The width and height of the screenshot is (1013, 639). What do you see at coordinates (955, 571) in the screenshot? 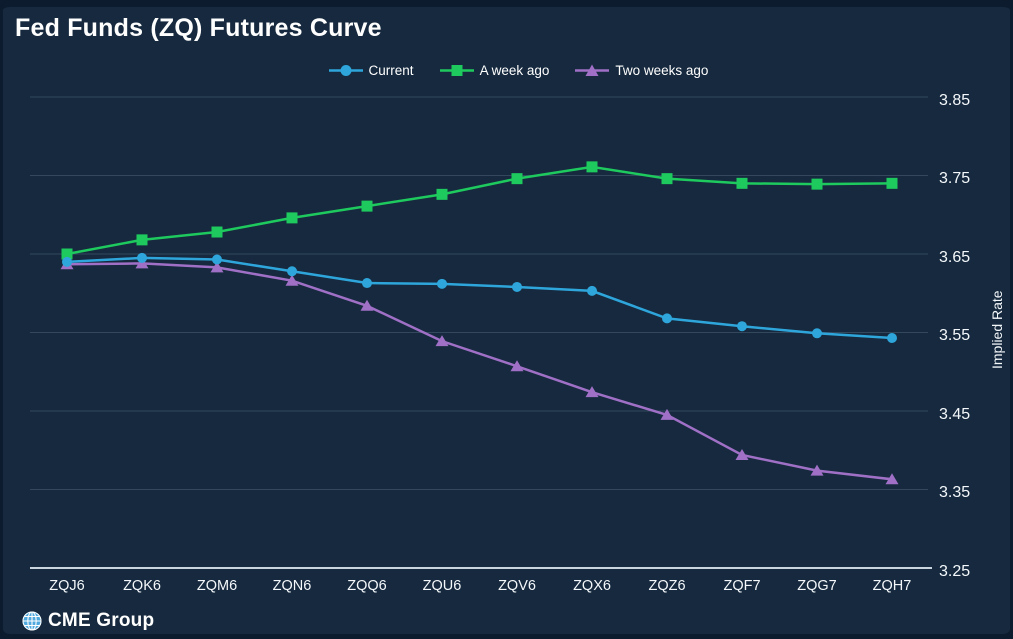
I see `y-tick-label: 3.25` at bounding box center [955, 571].